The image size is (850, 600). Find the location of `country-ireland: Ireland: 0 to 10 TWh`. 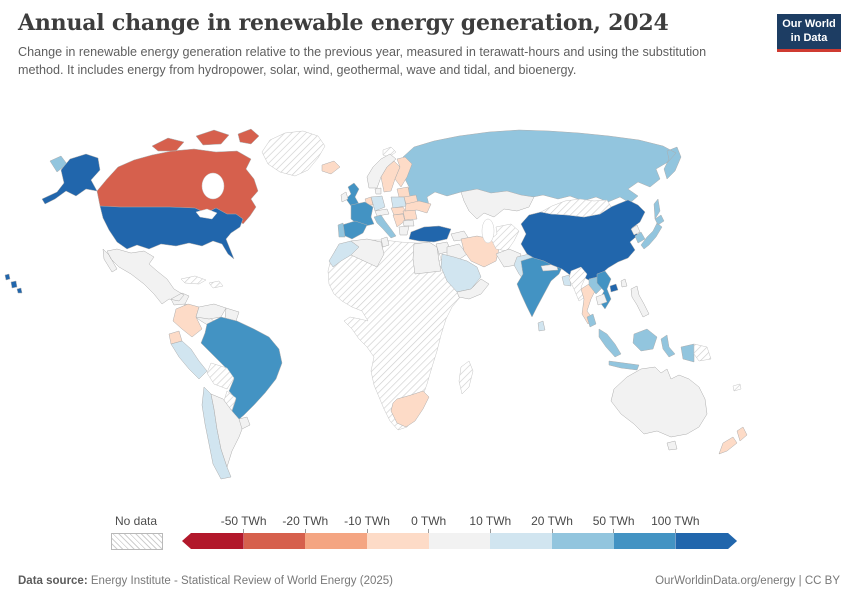

country-ireland: Ireland: 0 to 10 TWh is located at coordinates (344, 197).